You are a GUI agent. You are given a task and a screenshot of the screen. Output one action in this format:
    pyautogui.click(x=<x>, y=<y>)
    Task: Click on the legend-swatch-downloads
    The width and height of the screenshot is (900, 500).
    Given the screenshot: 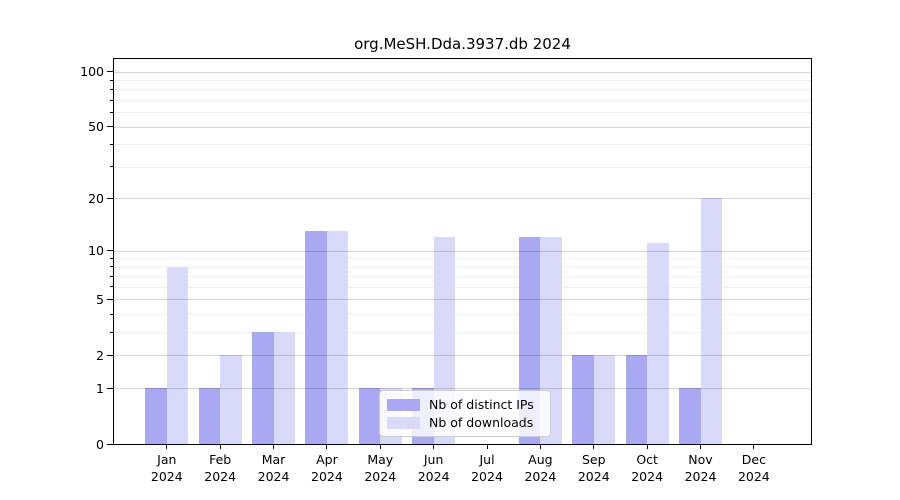 What is the action you would take?
    pyautogui.click(x=403, y=422)
    